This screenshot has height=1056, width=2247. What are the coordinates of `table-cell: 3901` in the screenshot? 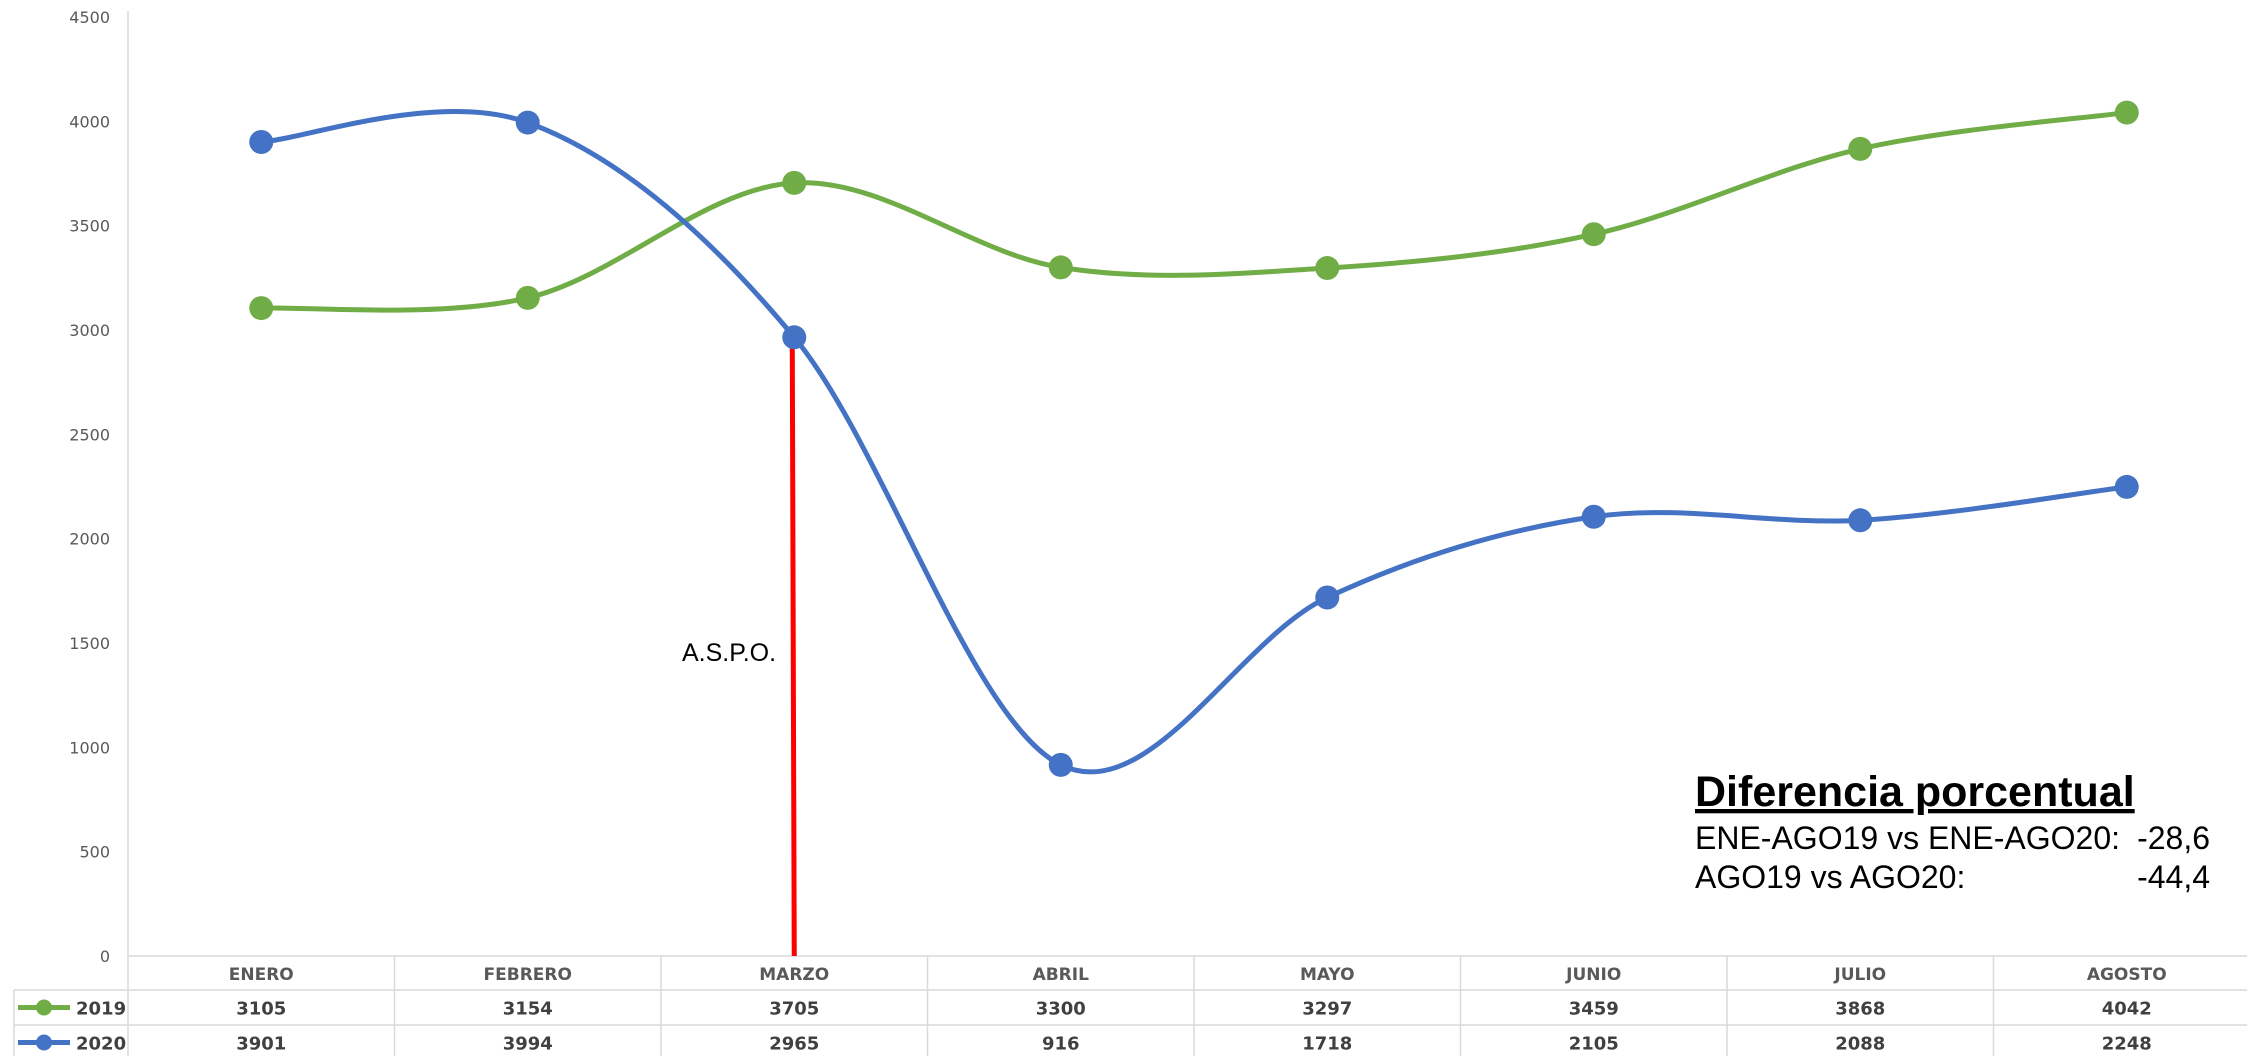 It's located at (261, 1044).